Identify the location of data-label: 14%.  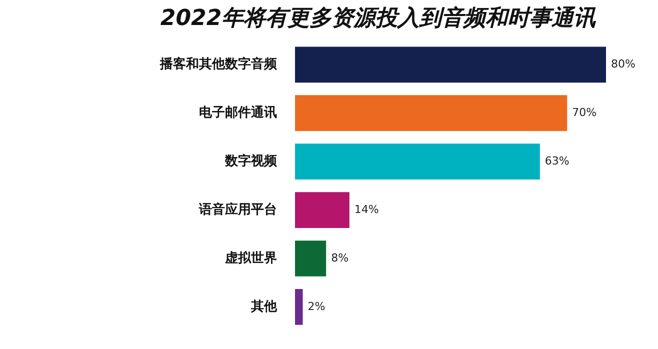
(366, 209).